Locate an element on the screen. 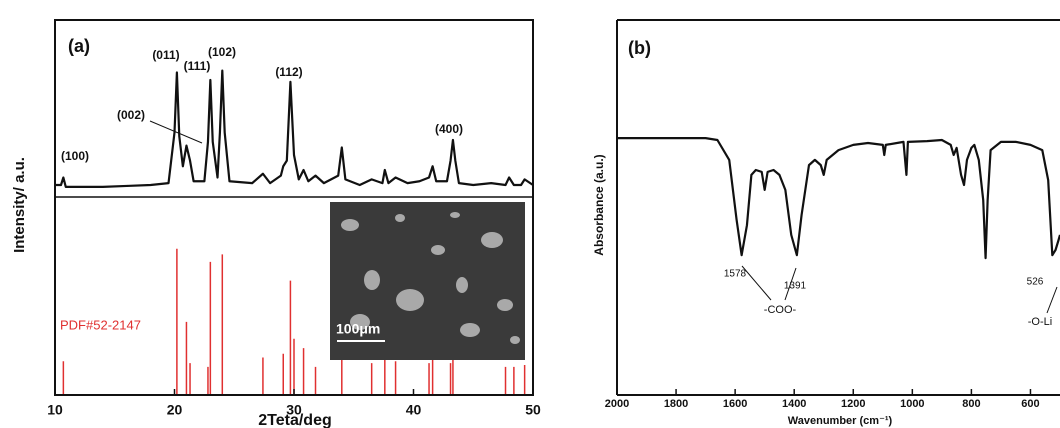  x-tick-label: 40 is located at coordinates (414, 410).